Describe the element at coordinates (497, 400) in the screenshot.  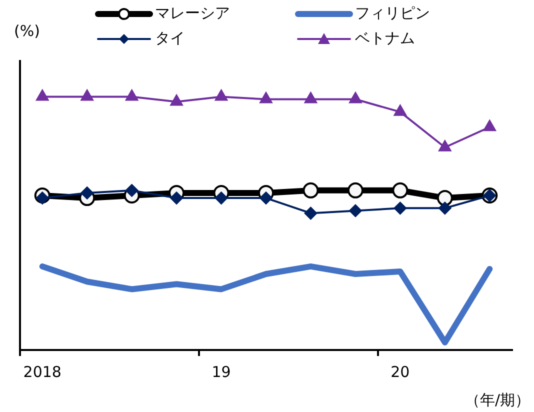
I see `x-axis-title: （年/期）` at that location.